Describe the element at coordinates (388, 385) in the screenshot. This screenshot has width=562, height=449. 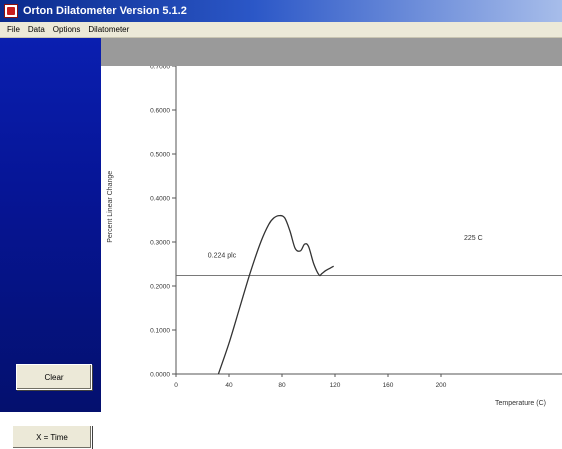
I see `x-tick-label: 160` at that location.